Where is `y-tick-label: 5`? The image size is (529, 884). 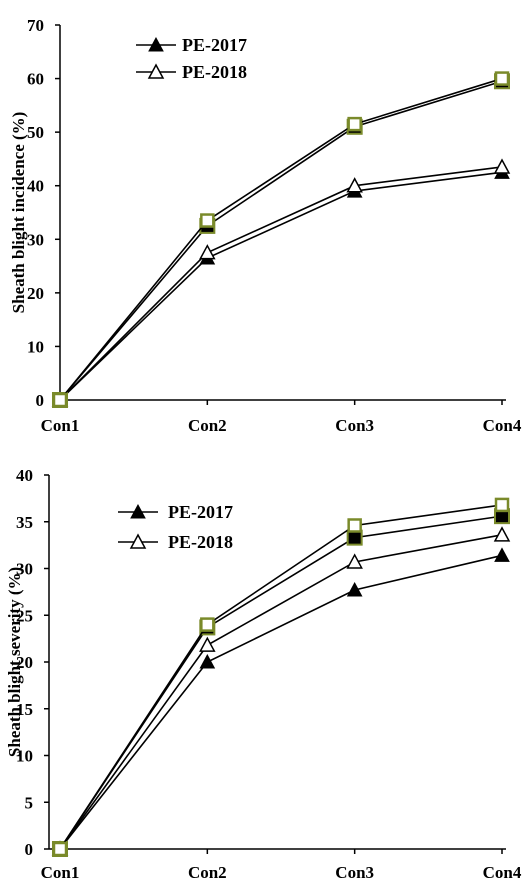
y-tick-label: 5 is located at coordinates (29, 802).